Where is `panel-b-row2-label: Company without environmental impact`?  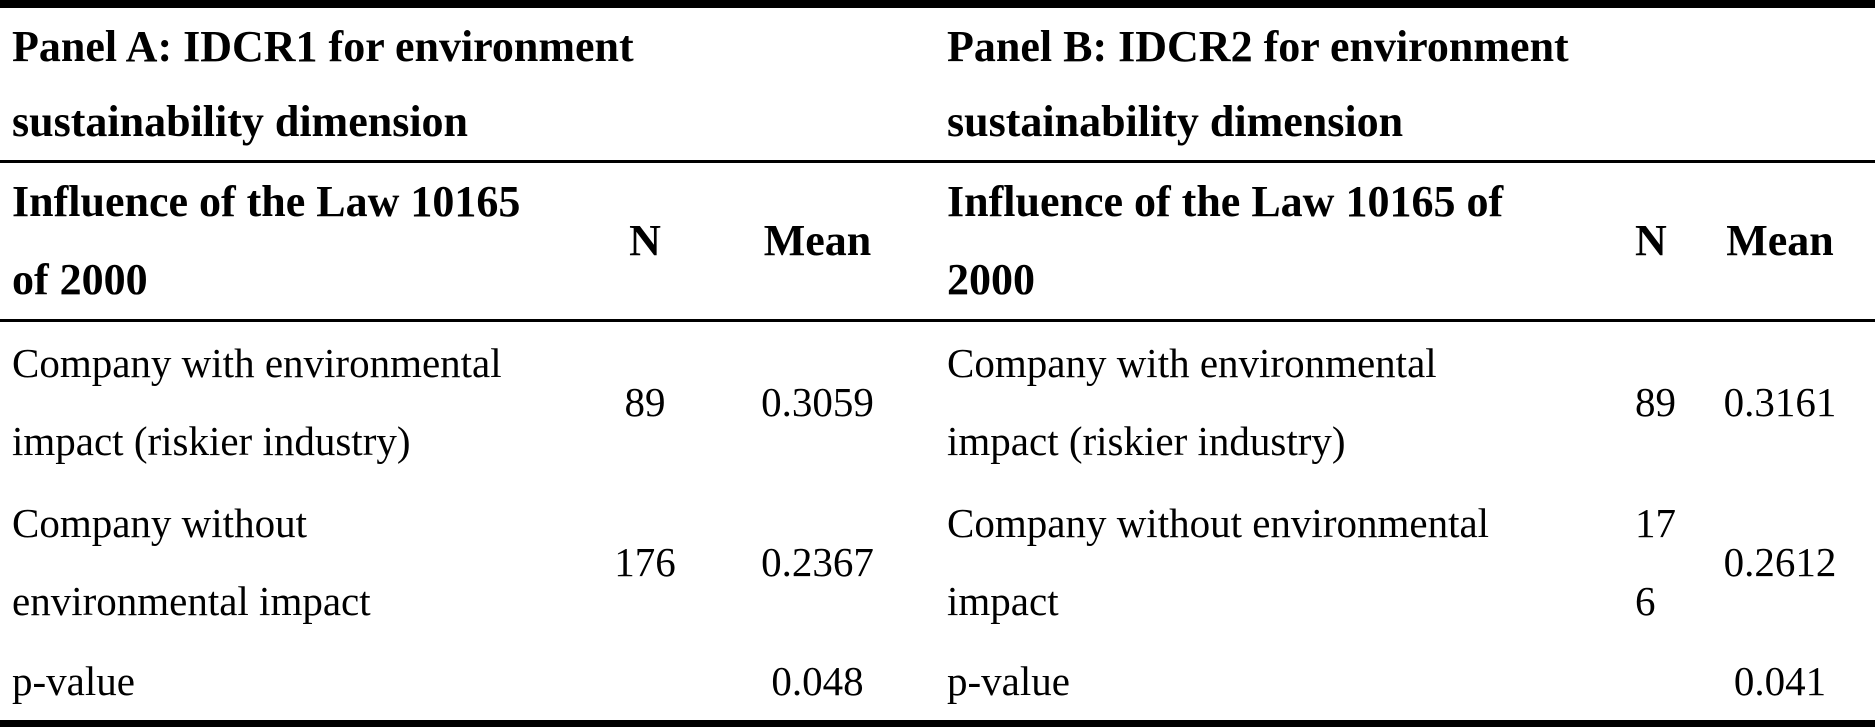 panel-b-row2-label: Company without environmental impact is located at coordinates (1218, 562).